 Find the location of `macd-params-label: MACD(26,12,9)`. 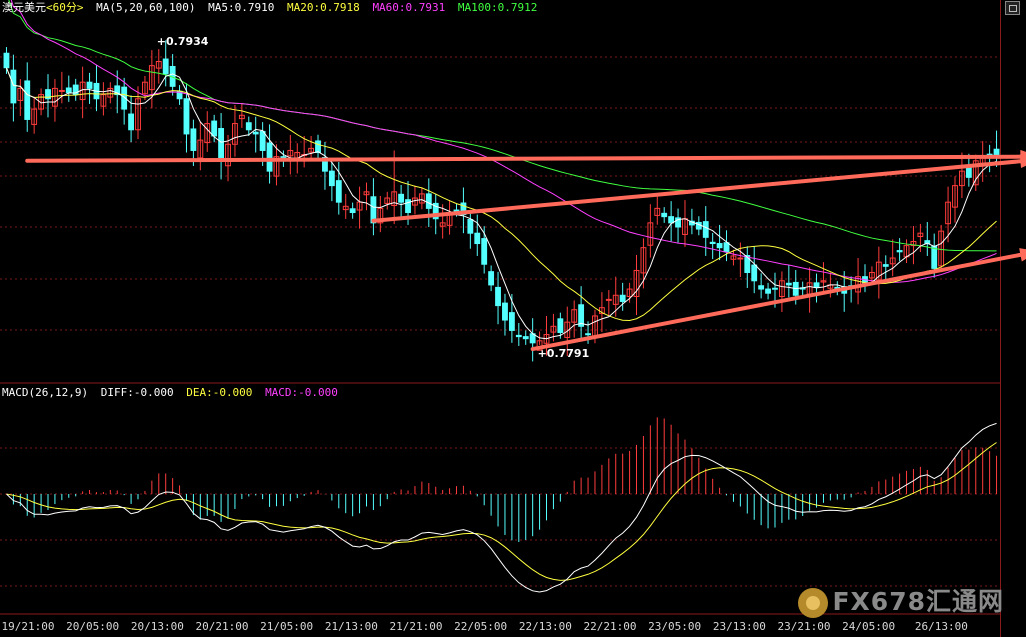

macd-params-label: MACD(26,12,9) is located at coordinates (45, 392).